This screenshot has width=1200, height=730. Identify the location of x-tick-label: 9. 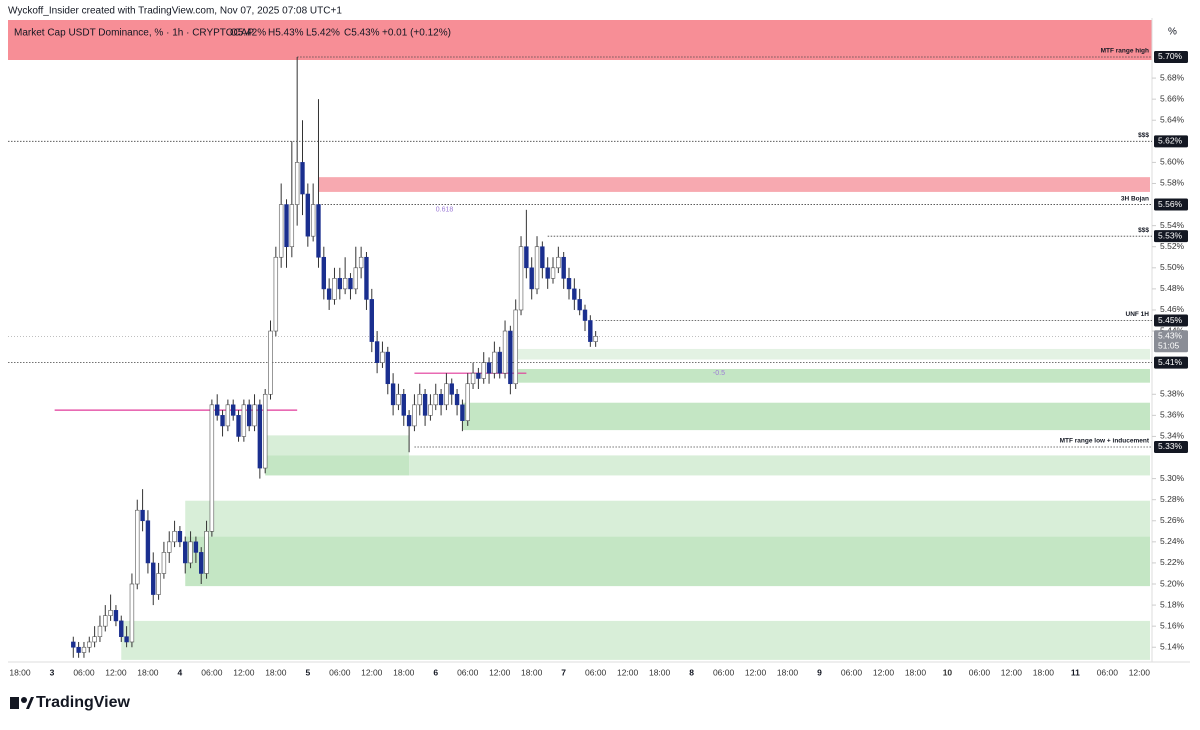
(819, 672).